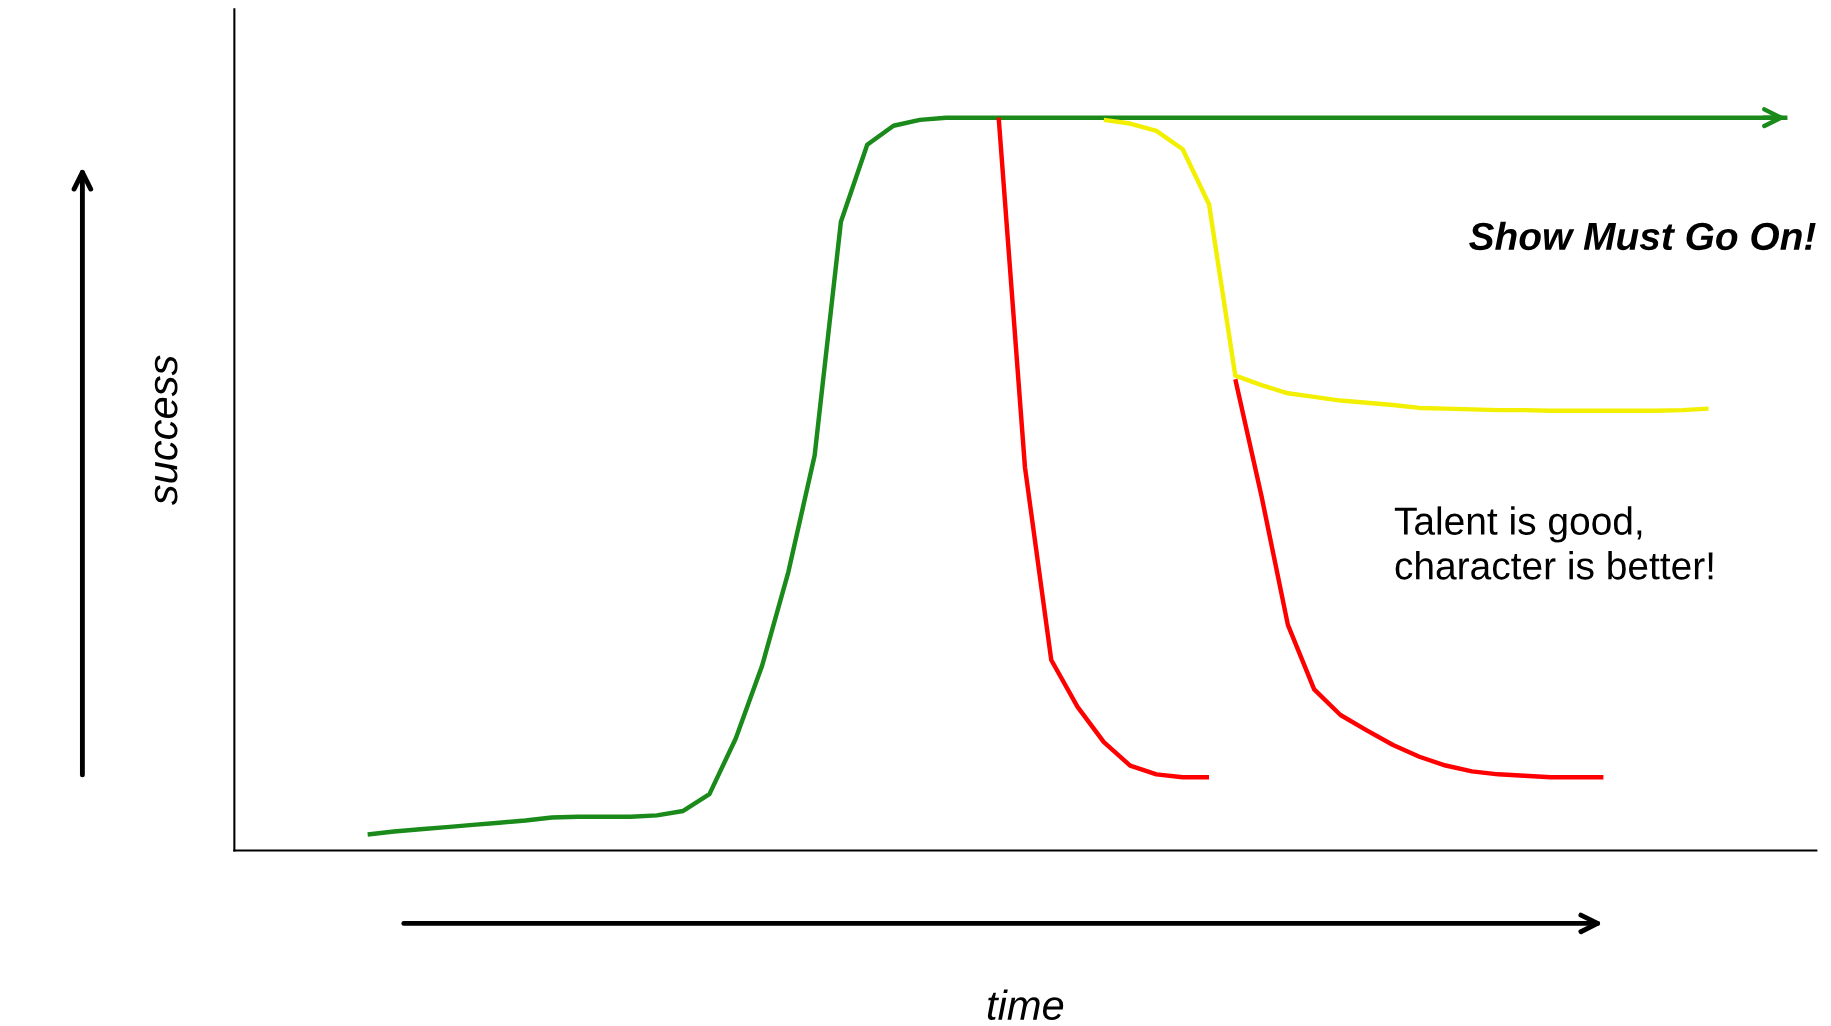 The image size is (1831, 1026). I want to click on x-axis-title: time, so click(1025, 1005).